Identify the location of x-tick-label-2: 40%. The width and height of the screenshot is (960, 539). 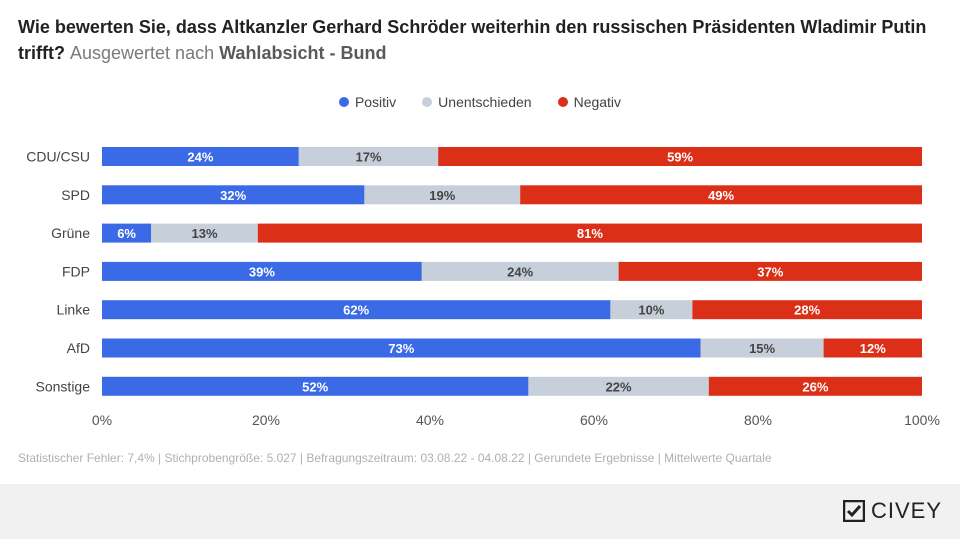
(430, 420).